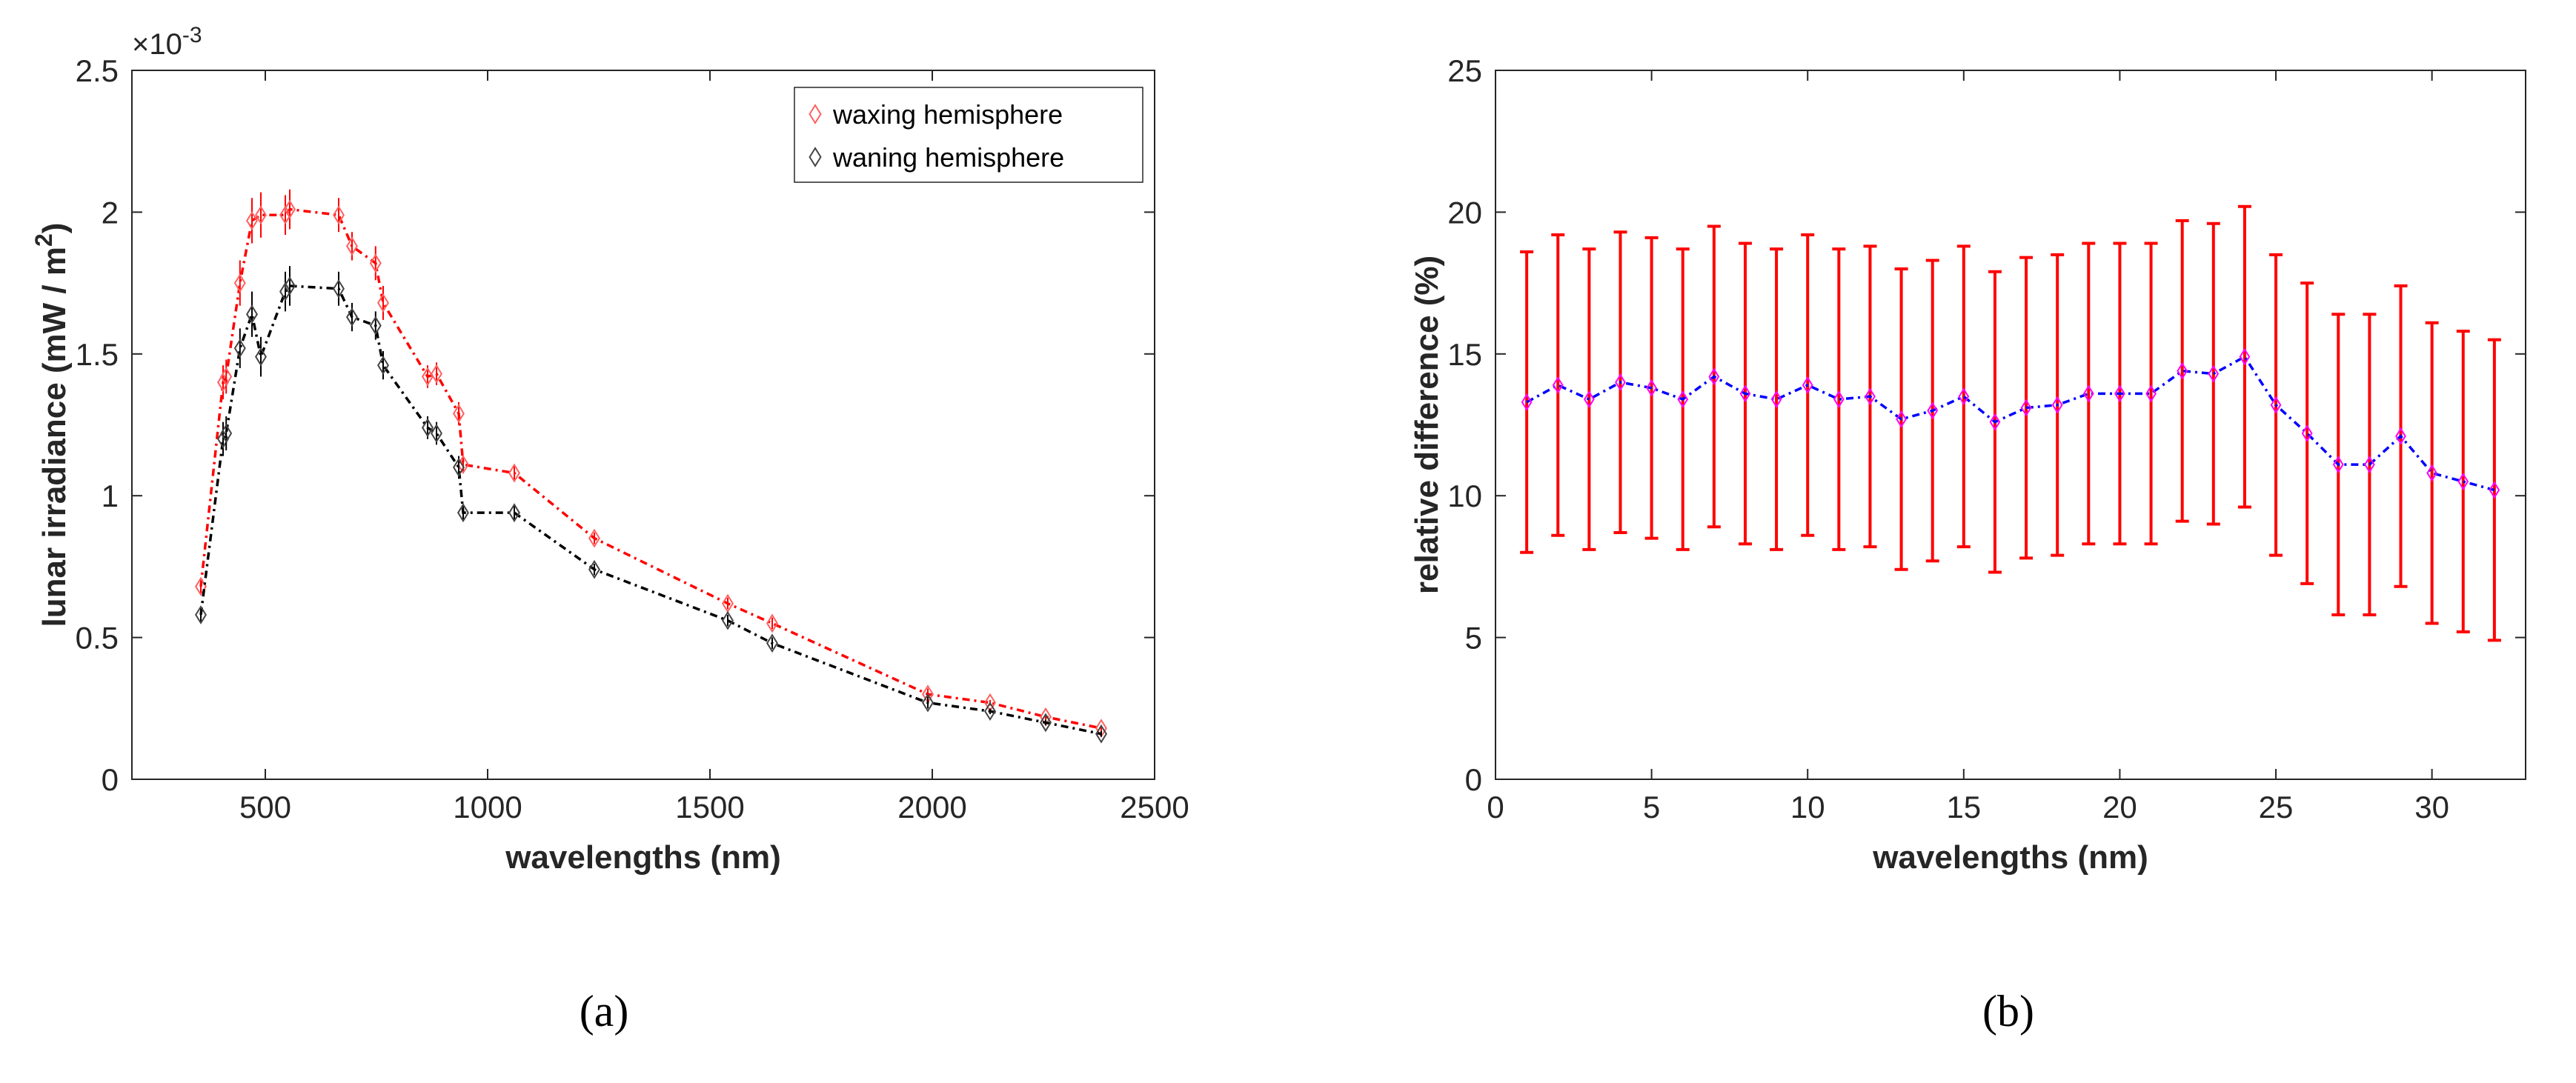 Image resolution: width=2576 pixels, height=1083 pixels. What do you see at coordinates (968, 135) in the screenshot?
I see `legend-box-a` at bounding box center [968, 135].